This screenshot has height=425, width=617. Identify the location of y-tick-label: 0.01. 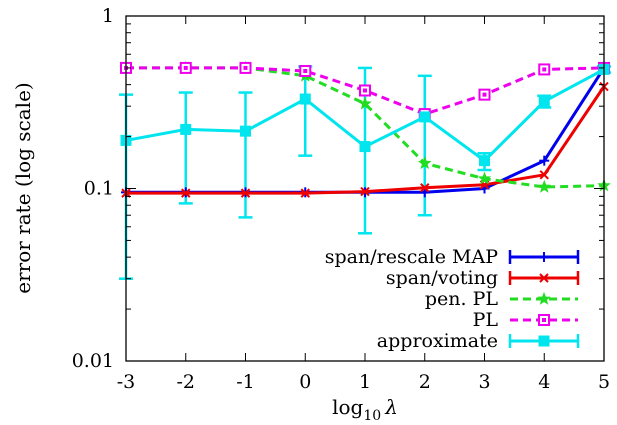
(93, 361).